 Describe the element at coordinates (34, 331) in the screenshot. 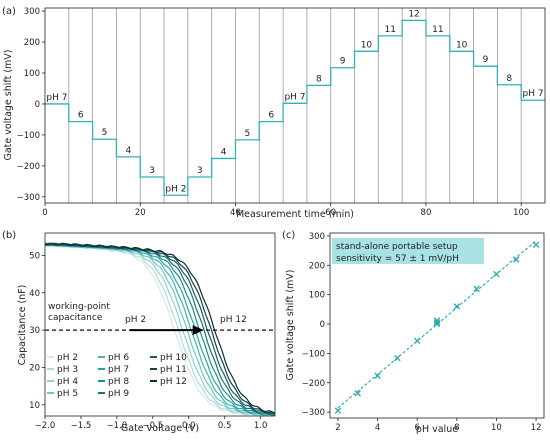

I see `b-ytick-label-2: 30` at that location.